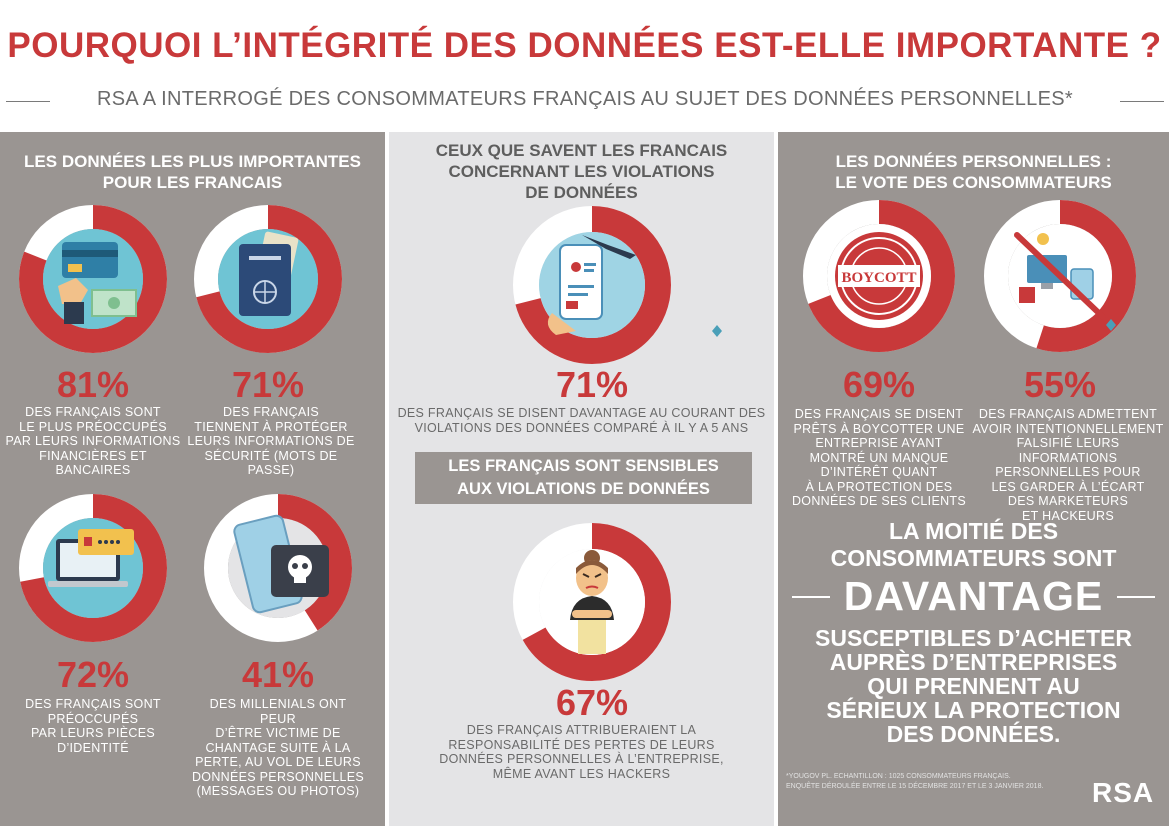 This screenshot has width=1169, height=826. I want to click on desc-line: DONNÉES PERSONNELLES, so click(278, 776).